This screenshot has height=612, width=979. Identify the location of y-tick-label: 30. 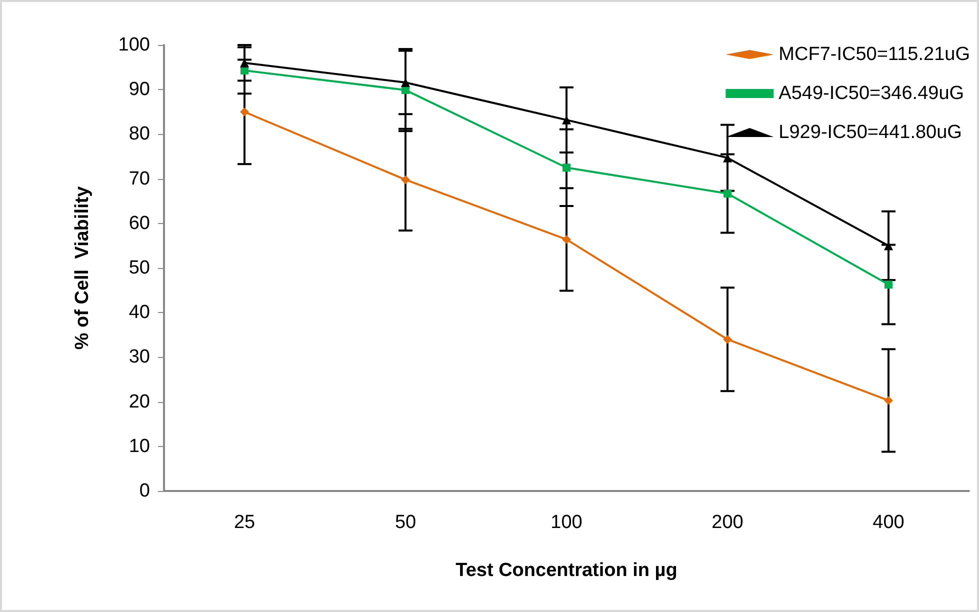
(139, 357).